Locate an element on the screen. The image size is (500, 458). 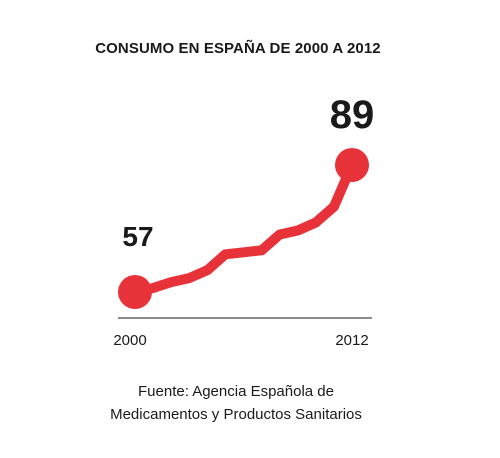
source-line-1: Fuente: Agencia Española de is located at coordinates (236, 391).